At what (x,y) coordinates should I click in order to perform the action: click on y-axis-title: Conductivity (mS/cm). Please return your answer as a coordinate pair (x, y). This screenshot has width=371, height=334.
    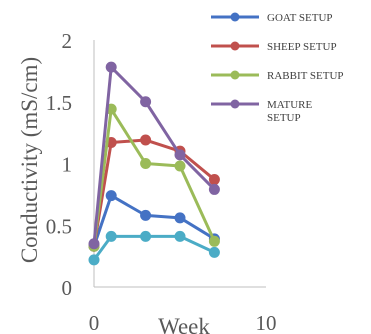
    Looking at the image, I should click on (29, 160).